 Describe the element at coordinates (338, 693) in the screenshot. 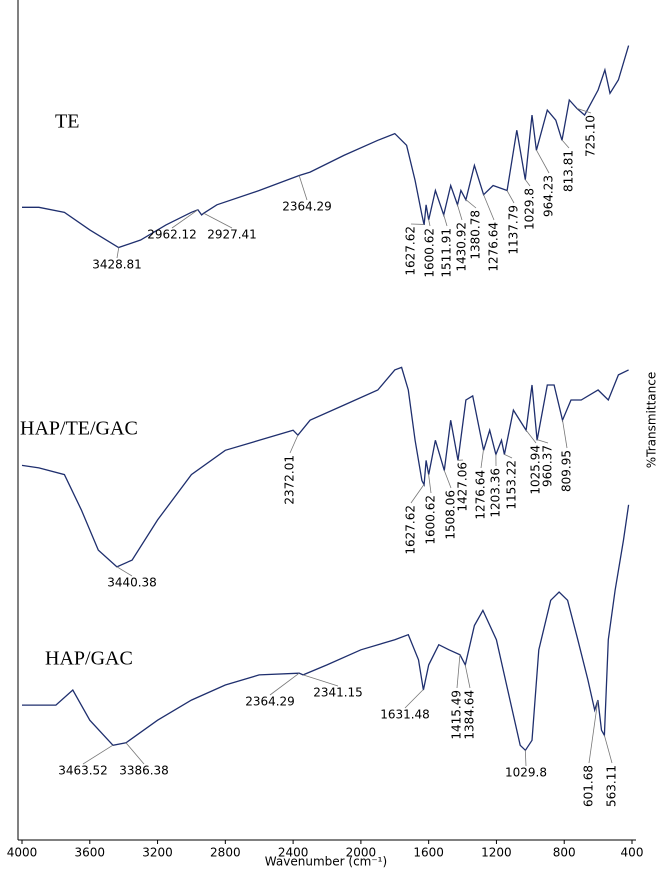

I see `peak-label: 2341.15` at that location.